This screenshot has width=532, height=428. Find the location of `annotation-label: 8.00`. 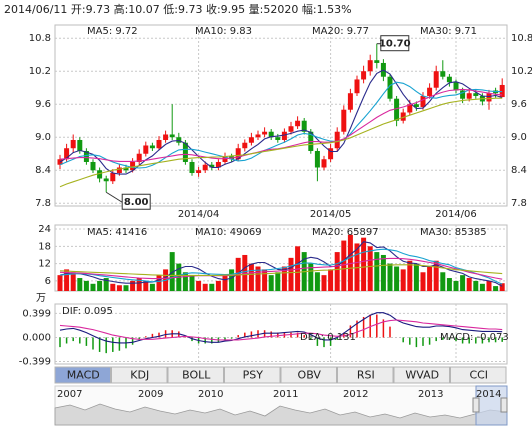

annotation-label: 8.00 is located at coordinates (136, 202).